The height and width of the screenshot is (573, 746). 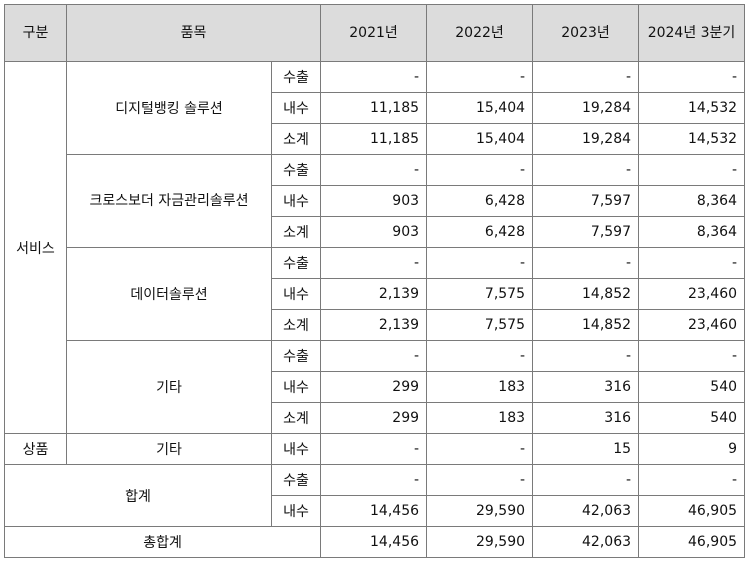 What do you see at coordinates (138, 495) in the screenshot?
I see `total-label-cell: 합계` at bounding box center [138, 495].